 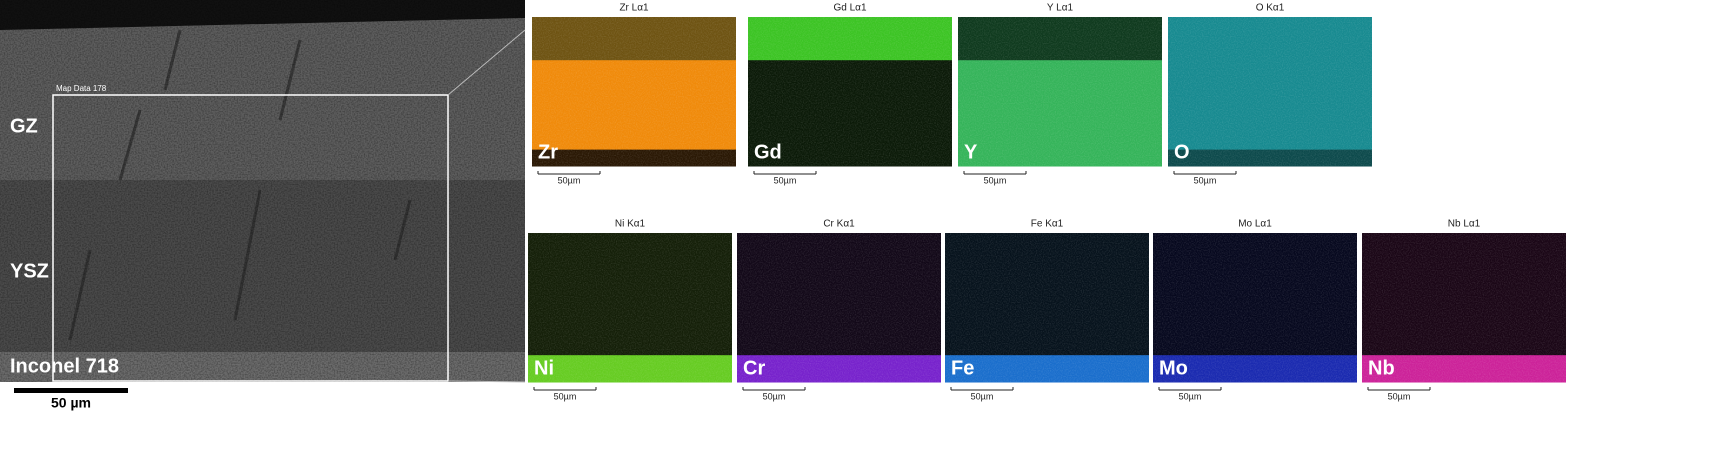 I want to click on map-area-label: Map Data 178, so click(x=81, y=88).